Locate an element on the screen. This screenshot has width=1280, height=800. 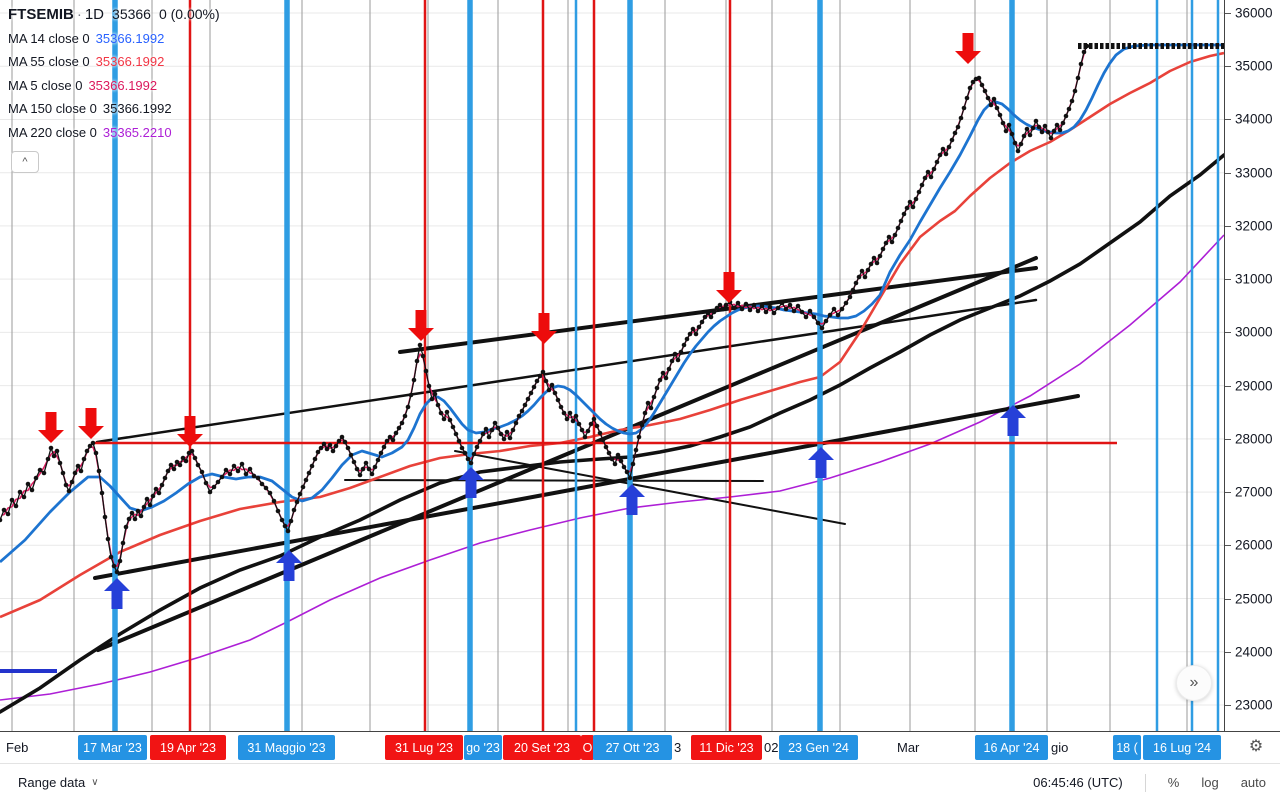
x-axis-label: gio is located at coordinates (1060, 747).